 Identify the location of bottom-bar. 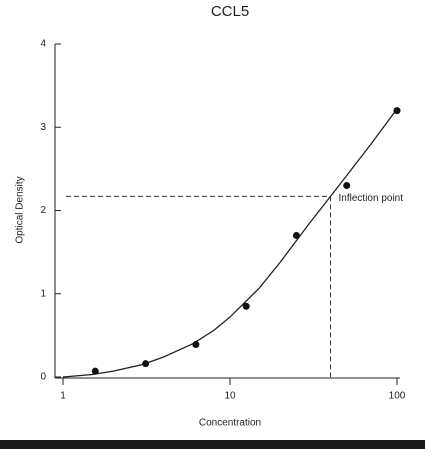
(212, 444).